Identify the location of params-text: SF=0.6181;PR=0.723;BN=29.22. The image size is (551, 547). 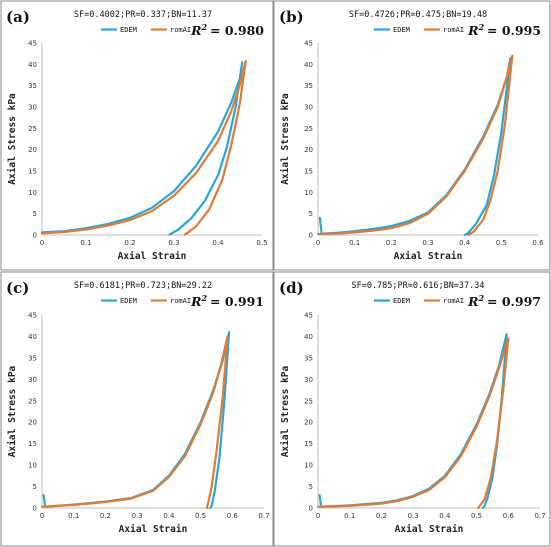
(143, 286).